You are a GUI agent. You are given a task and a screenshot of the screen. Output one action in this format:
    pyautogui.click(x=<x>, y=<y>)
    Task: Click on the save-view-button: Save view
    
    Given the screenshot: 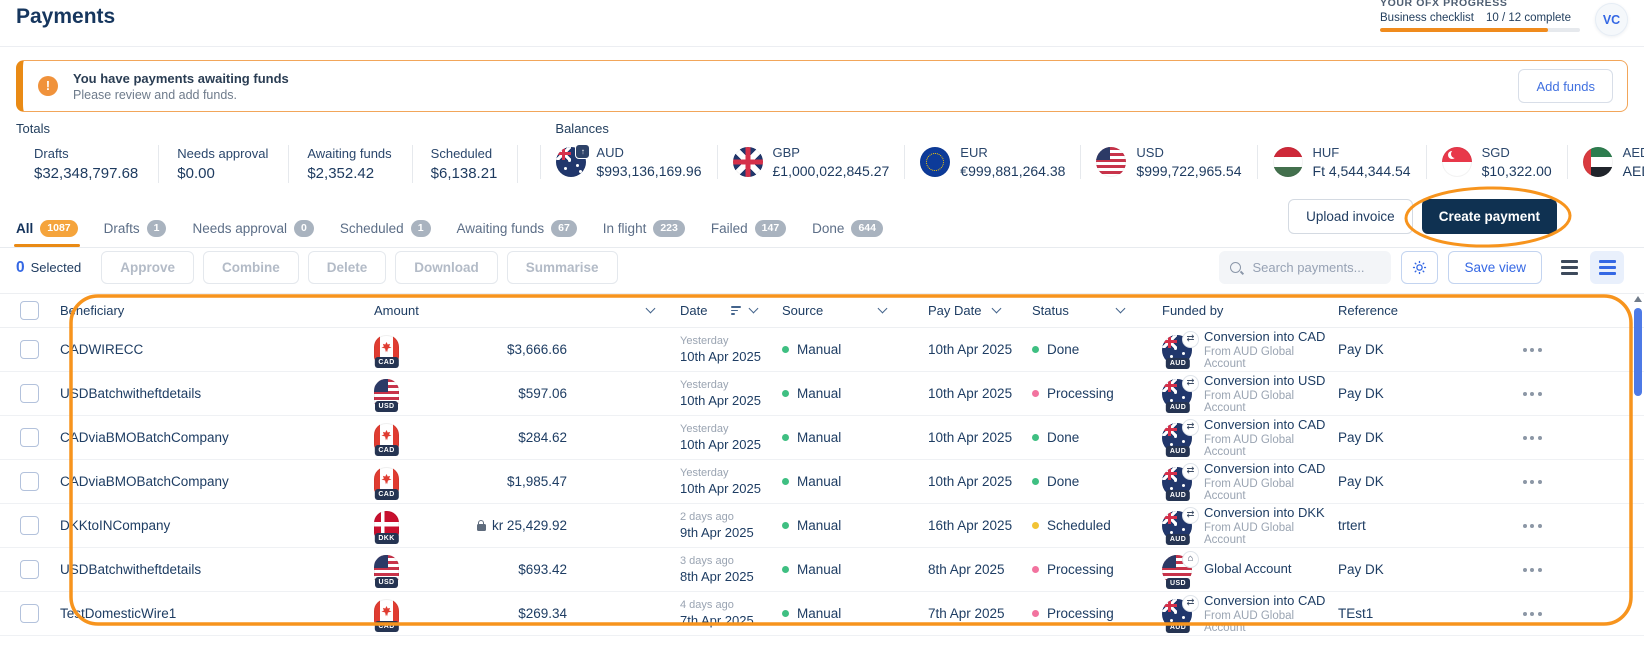 What is the action you would take?
    pyautogui.click(x=1495, y=267)
    